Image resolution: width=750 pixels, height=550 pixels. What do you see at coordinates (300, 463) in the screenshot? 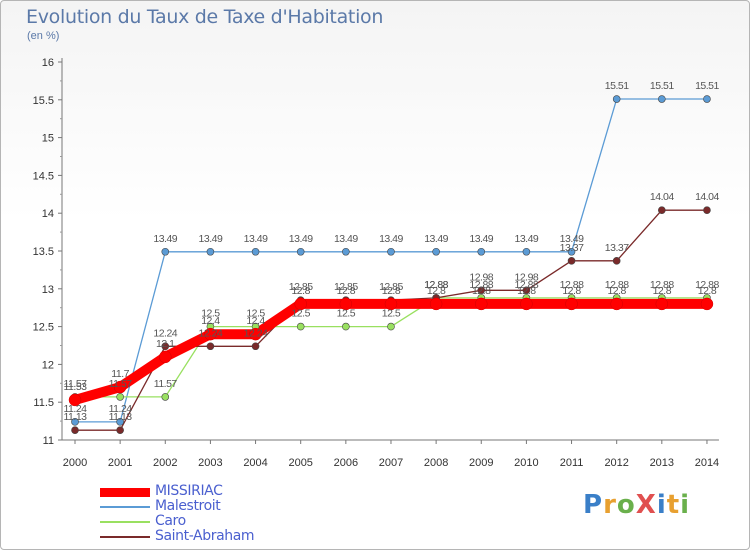
I see `x-tick-label: 2005` at bounding box center [300, 463].